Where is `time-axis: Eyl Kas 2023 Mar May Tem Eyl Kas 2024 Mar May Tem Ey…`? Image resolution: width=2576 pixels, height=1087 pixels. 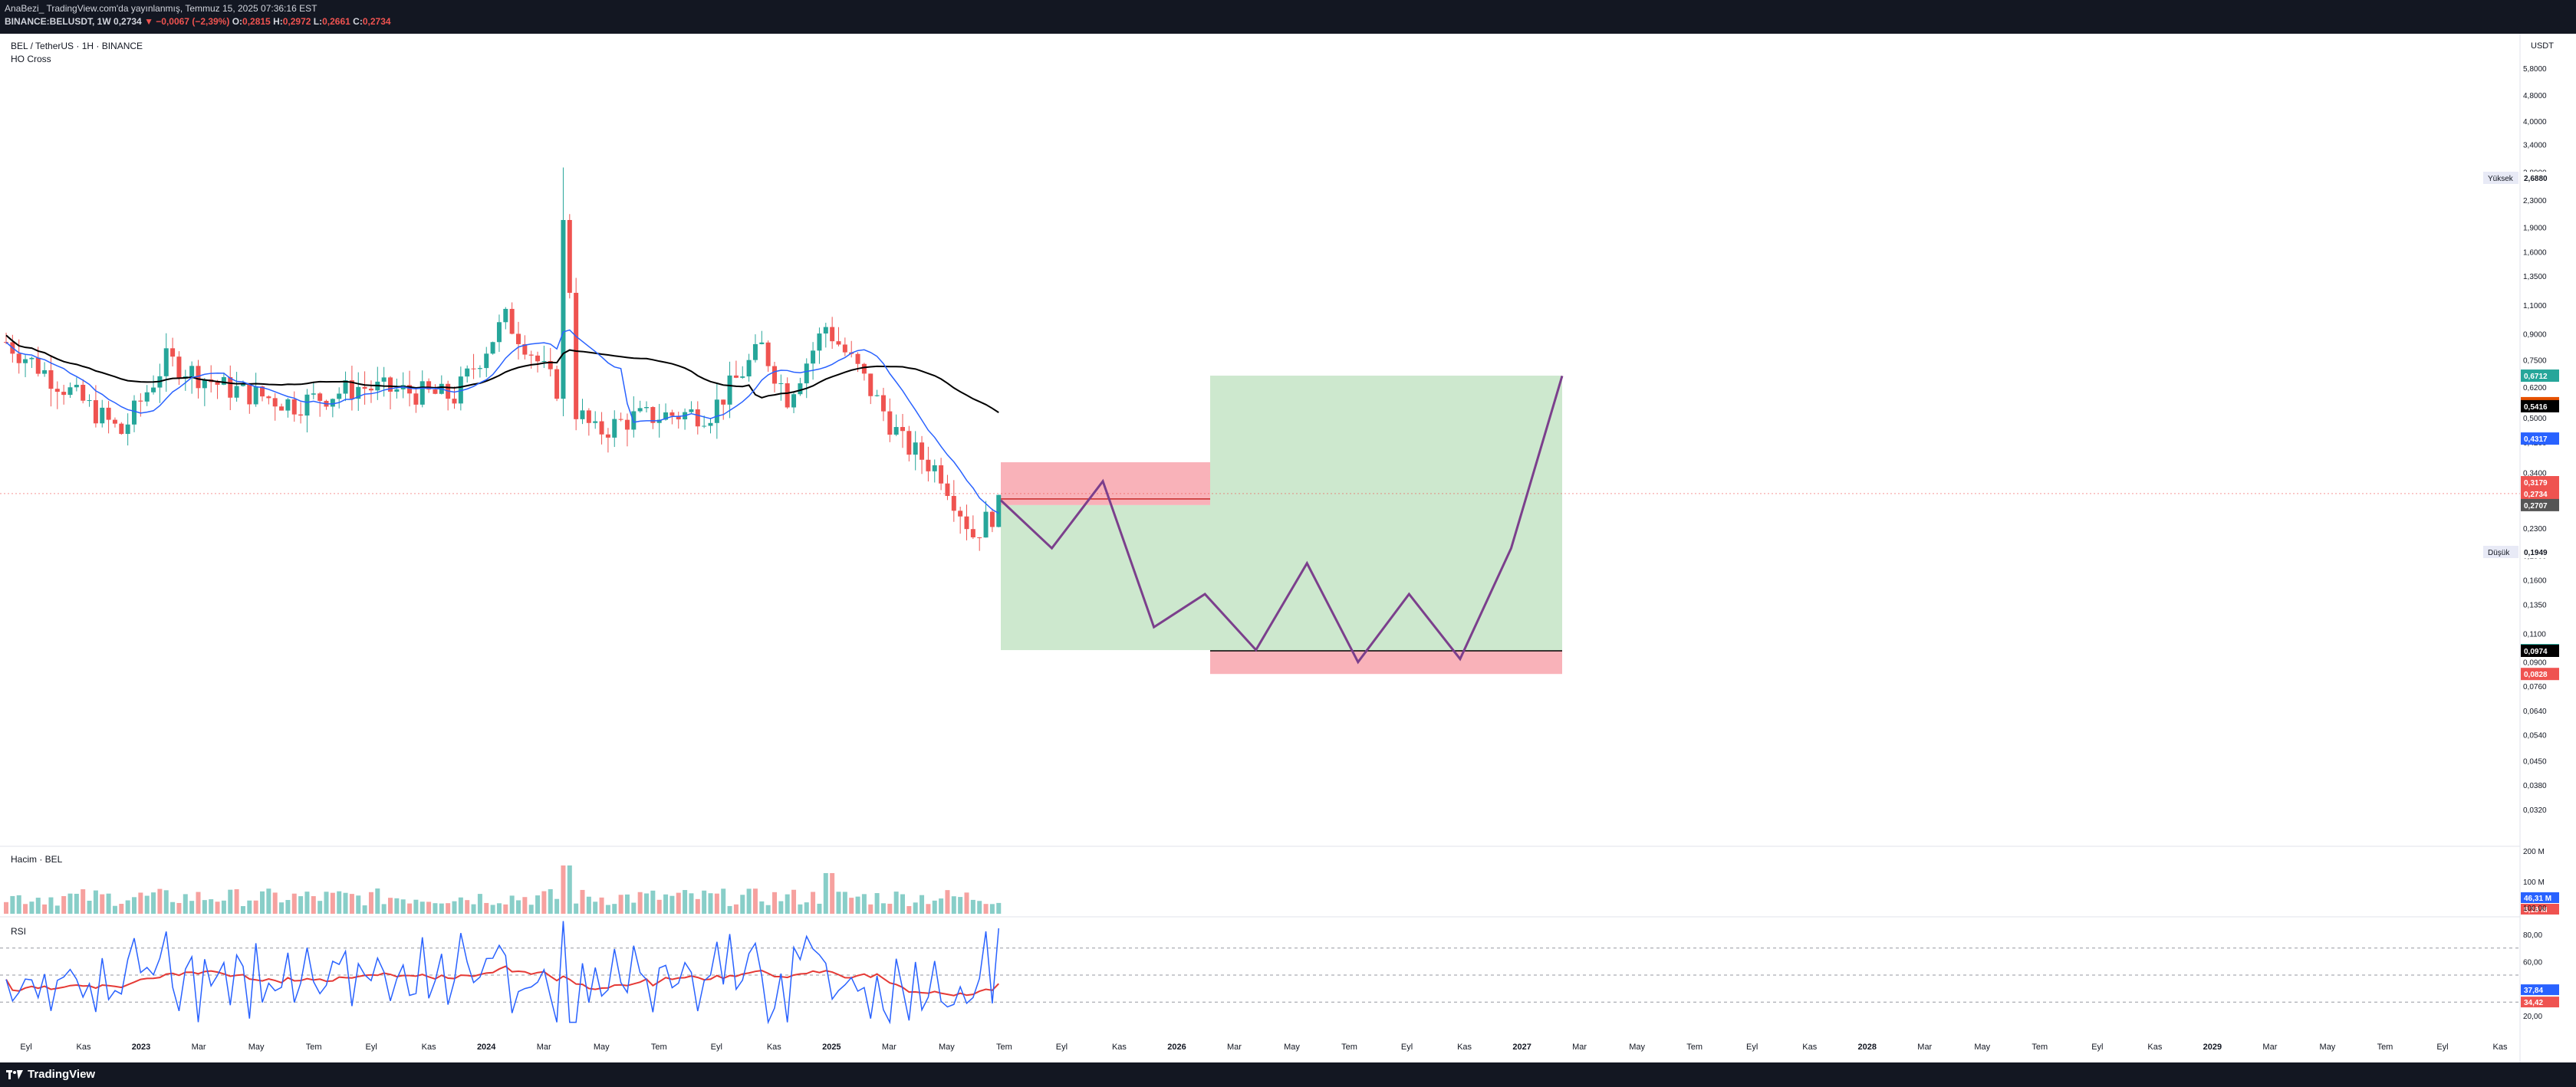
time-axis: Eyl Kas 2023 Mar May Tem Eyl Kas 2024 Mar May Tem Ey… is located at coordinates (1264, 1047).